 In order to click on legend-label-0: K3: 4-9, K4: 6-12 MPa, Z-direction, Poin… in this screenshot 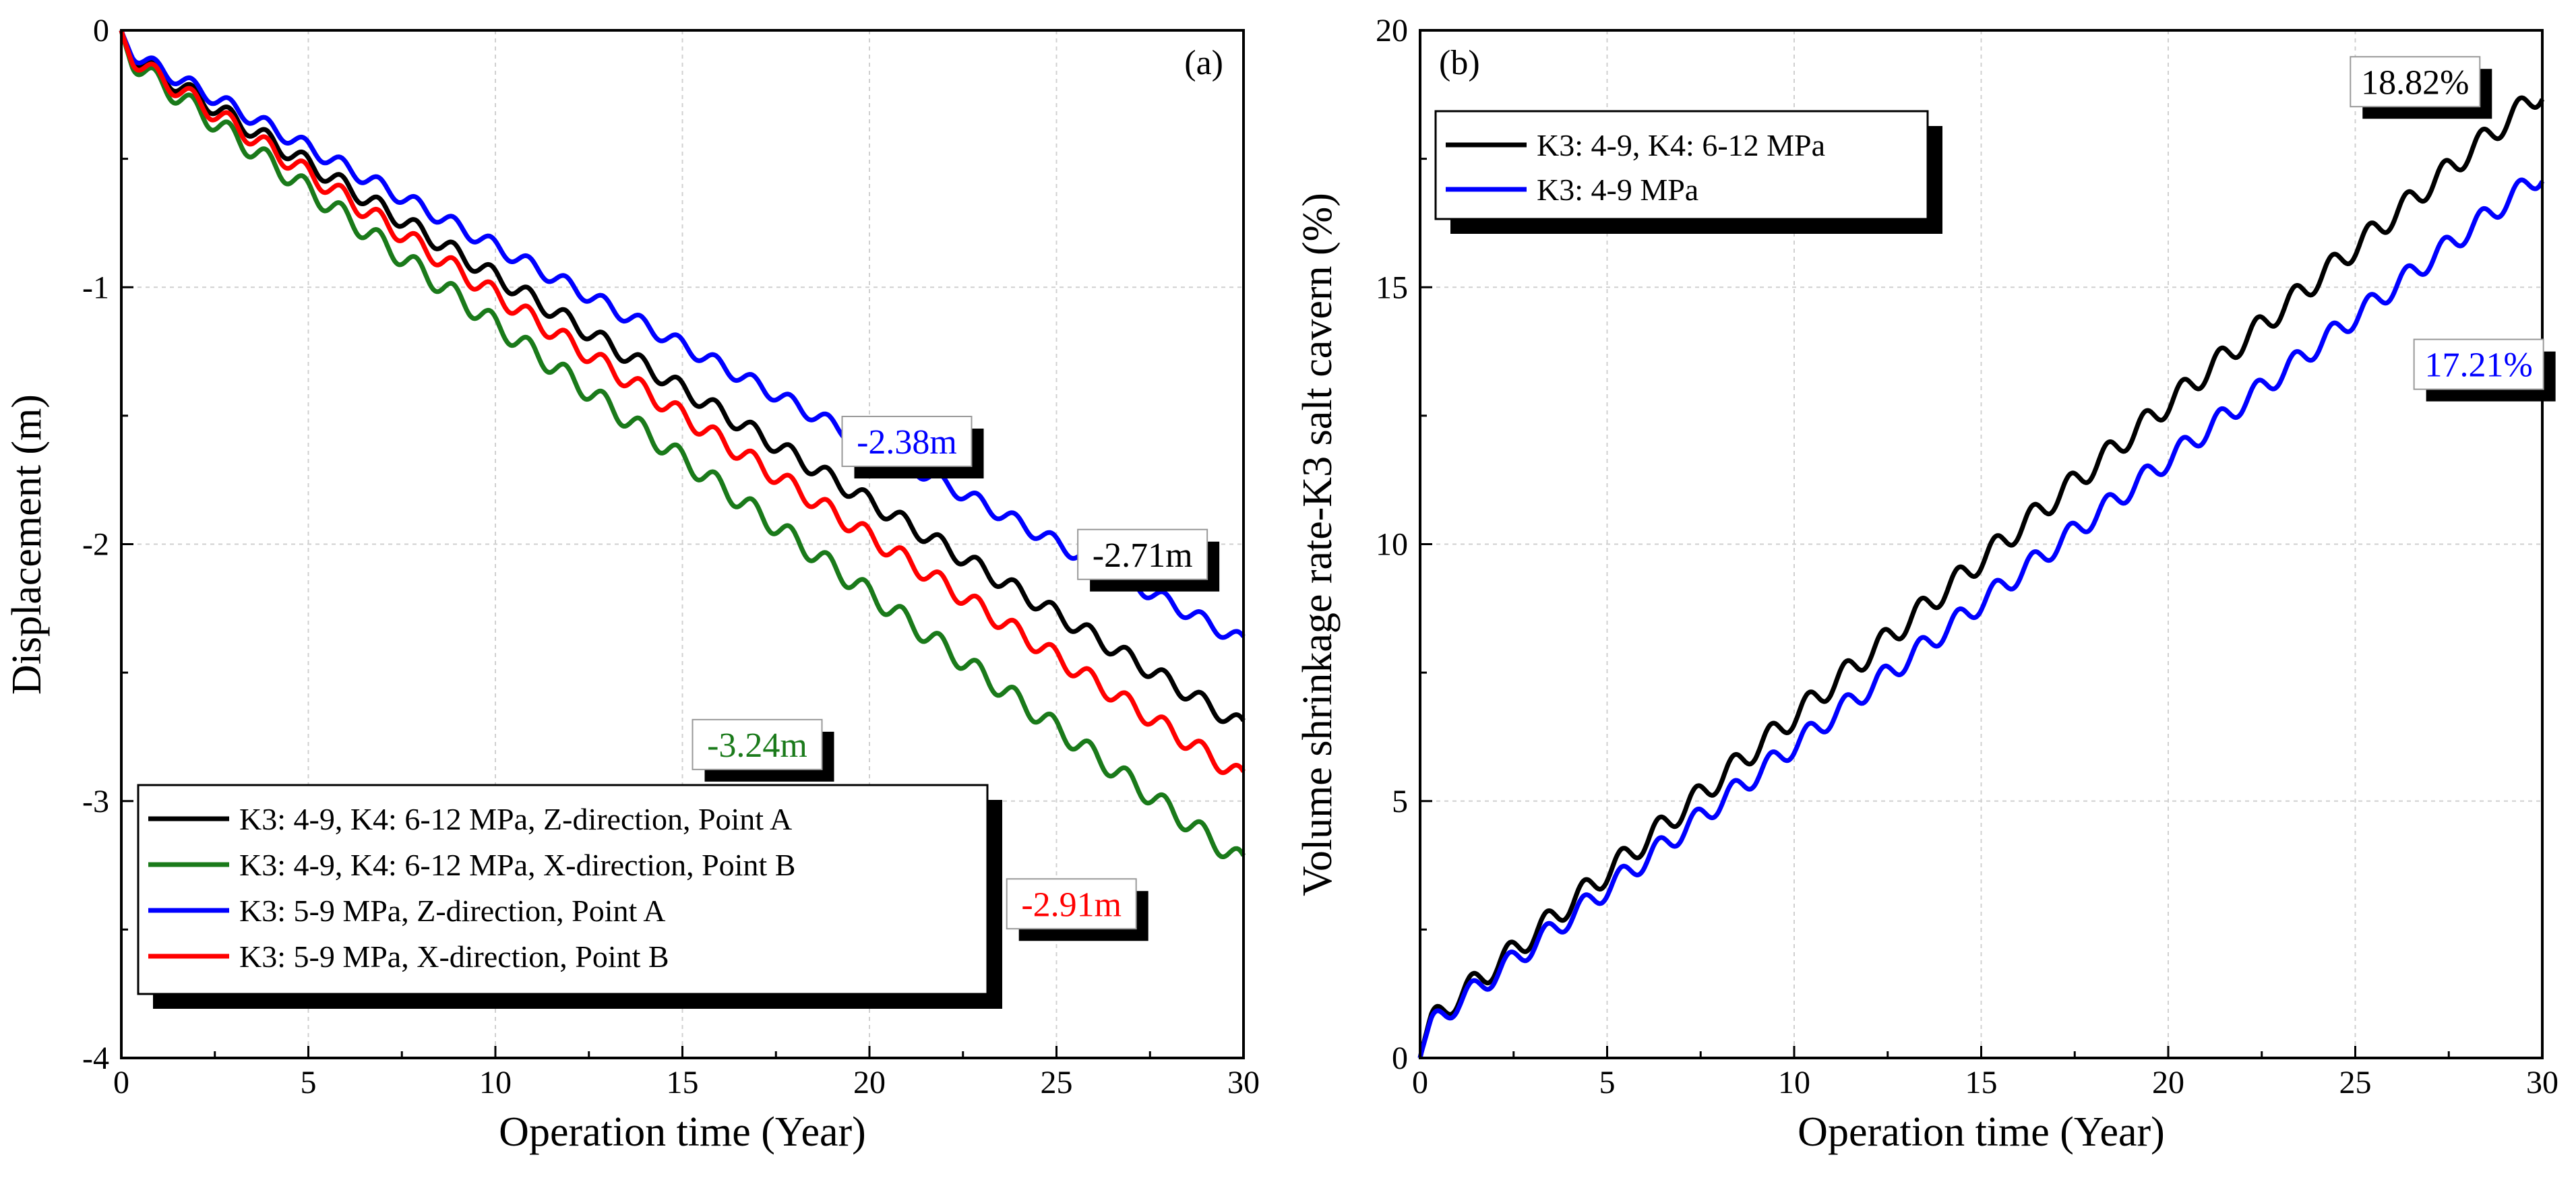, I will do `click(516, 819)`.